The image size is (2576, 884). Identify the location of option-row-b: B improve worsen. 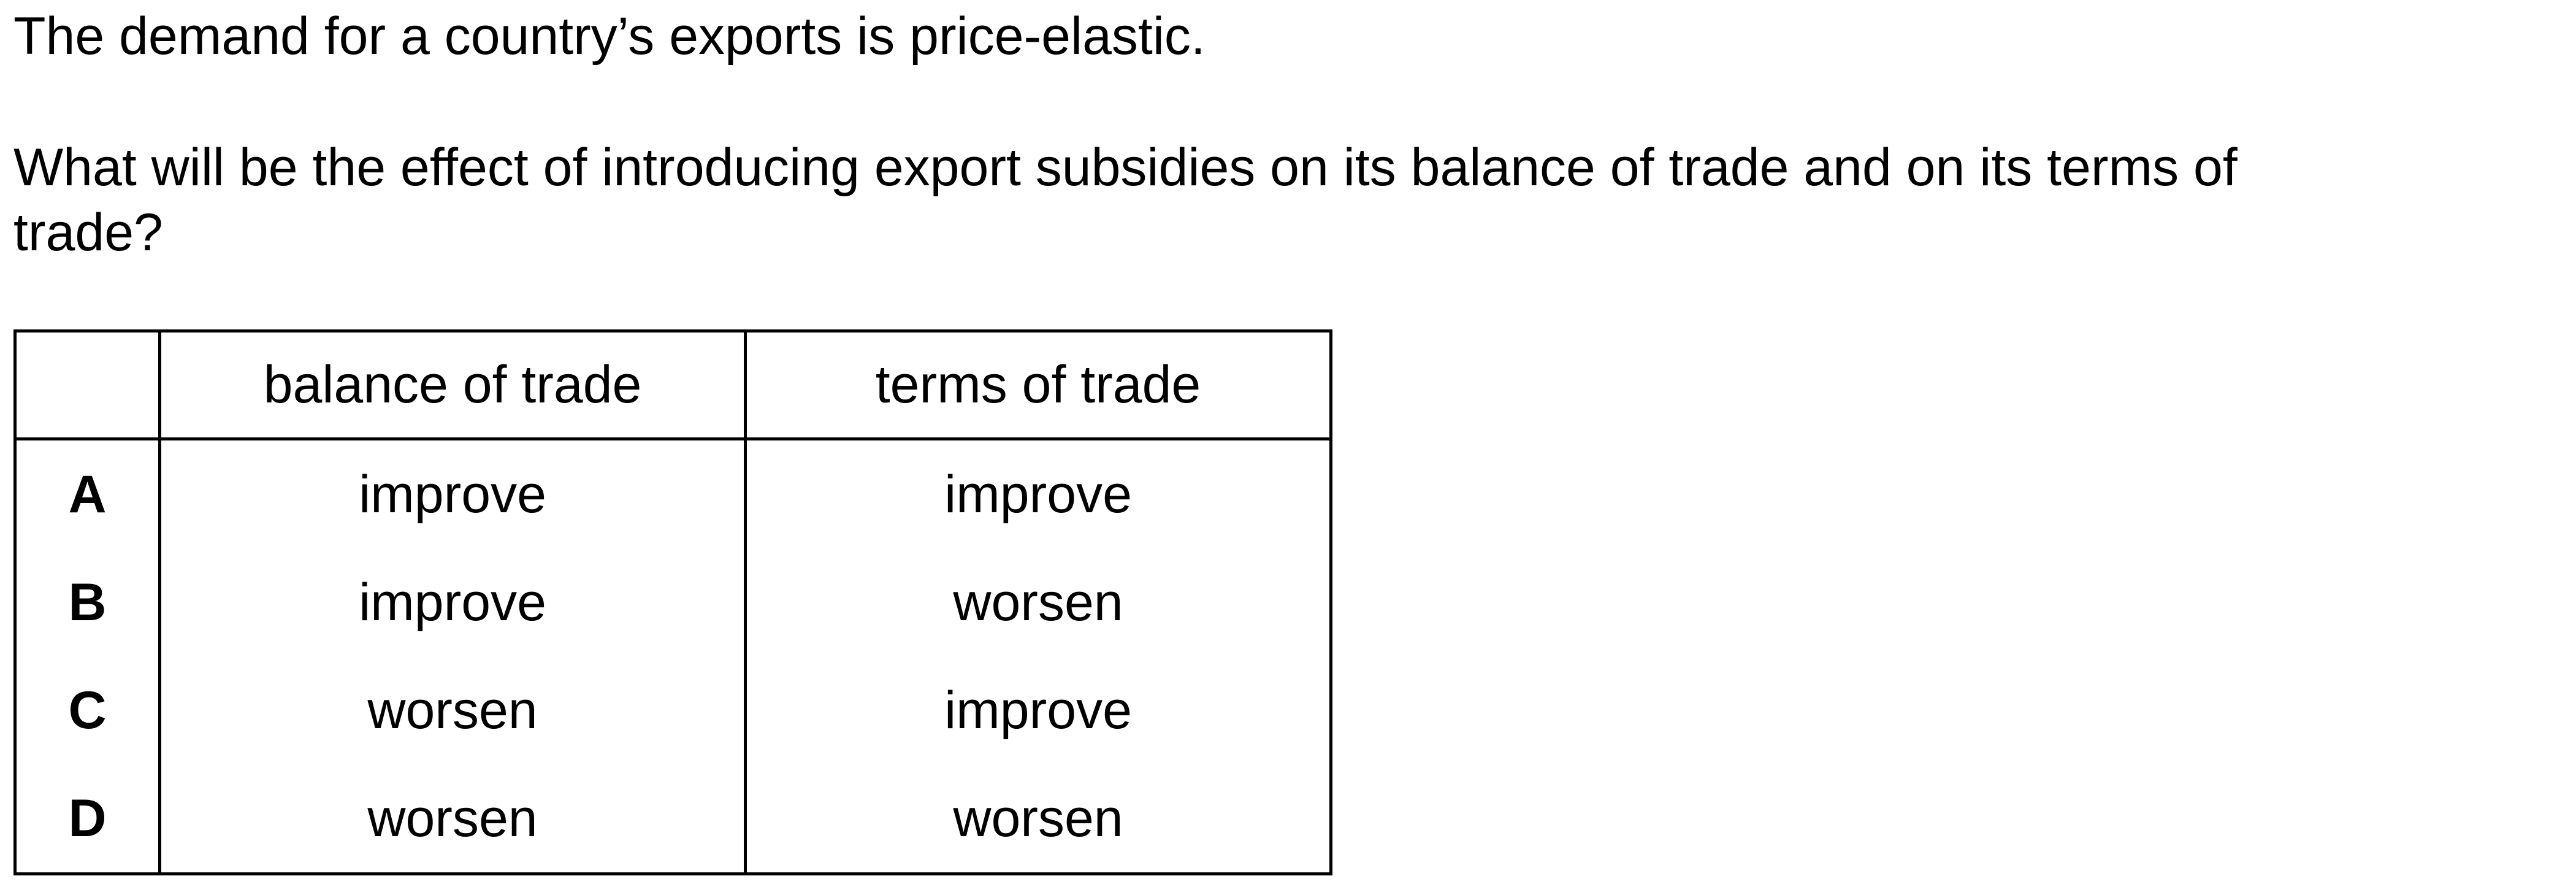
(672, 602).